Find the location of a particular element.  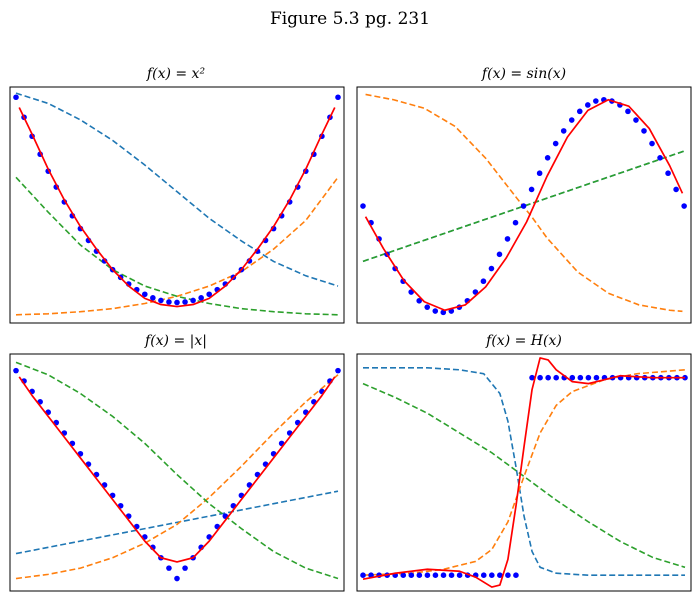

figure-title: Figure 5.3 pg. 231 is located at coordinates (350, 19).